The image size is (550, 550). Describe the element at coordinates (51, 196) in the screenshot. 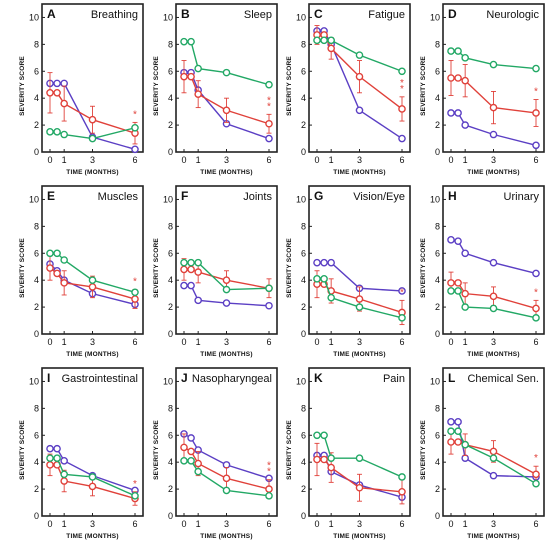

I see `panel-letter: E` at that location.